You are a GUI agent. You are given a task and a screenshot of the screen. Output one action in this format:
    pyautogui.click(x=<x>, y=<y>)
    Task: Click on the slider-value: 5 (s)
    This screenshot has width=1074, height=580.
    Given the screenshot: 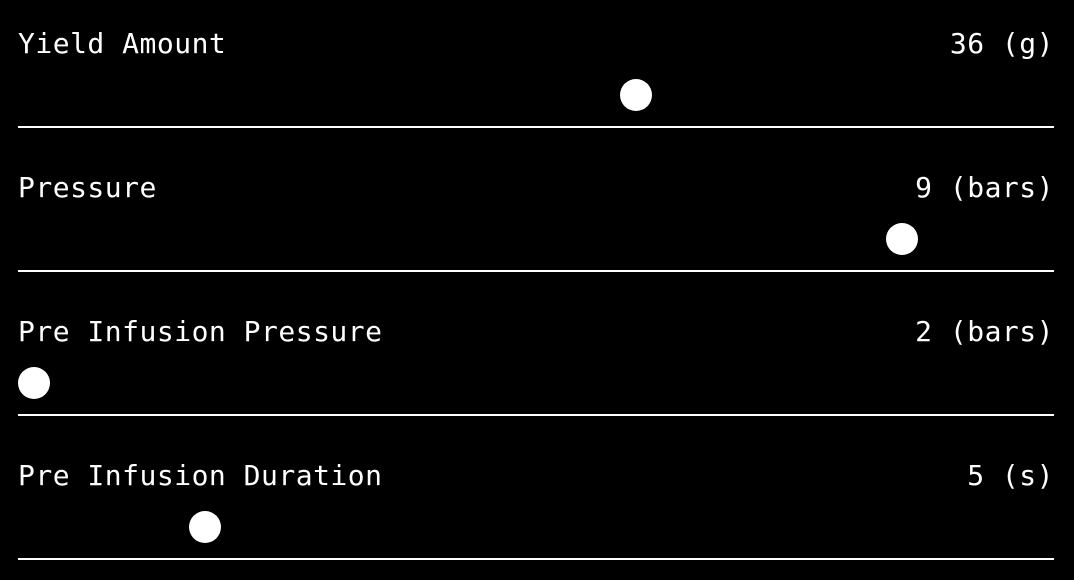 What is the action you would take?
    pyautogui.click(x=1010, y=475)
    